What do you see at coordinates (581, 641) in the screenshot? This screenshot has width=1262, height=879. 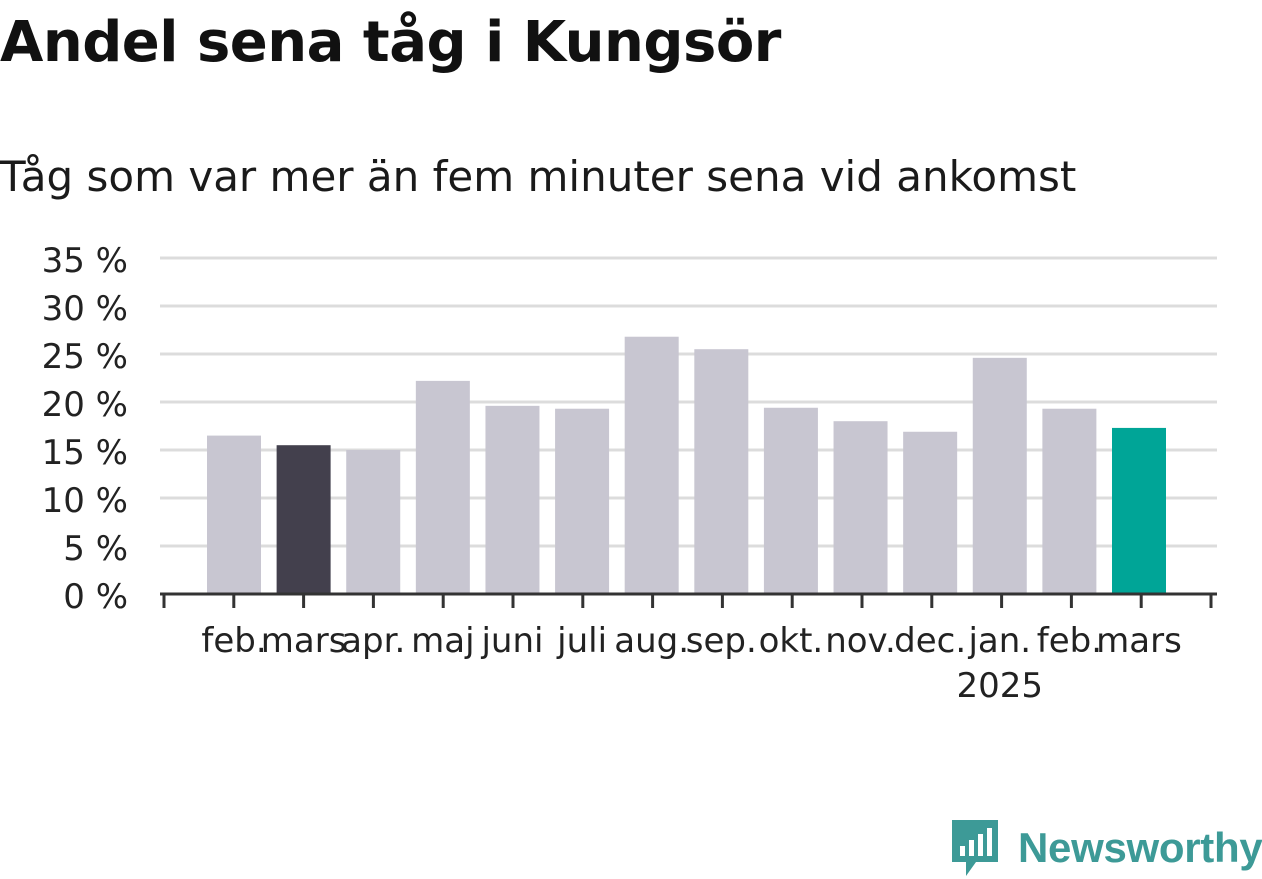 I see `x-tick-label: juli` at bounding box center [581, 641].